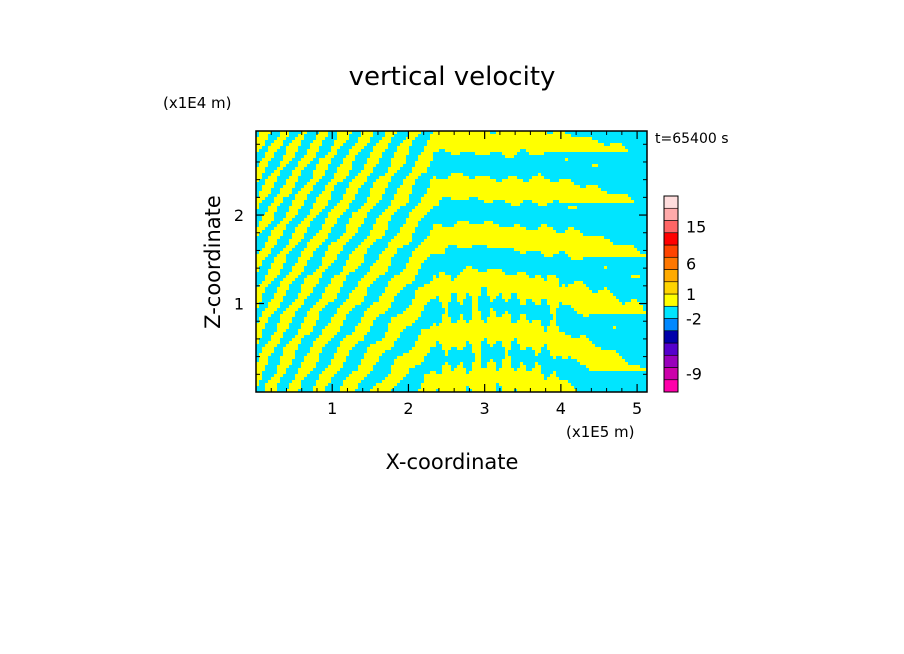  Describe the element at coordinates (452, 462) in the screenshot. I see `x-axis-label: X-coordinate` at that location.